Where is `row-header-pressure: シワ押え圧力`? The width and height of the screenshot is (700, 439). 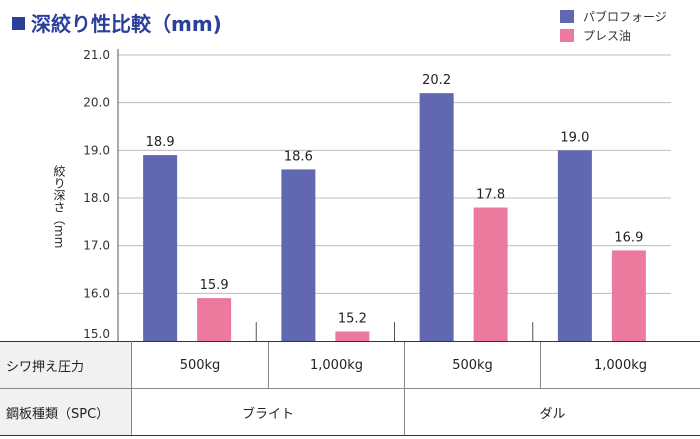
row-header-pressure: シワ押え圧力 is located at coordinates (66, 365).